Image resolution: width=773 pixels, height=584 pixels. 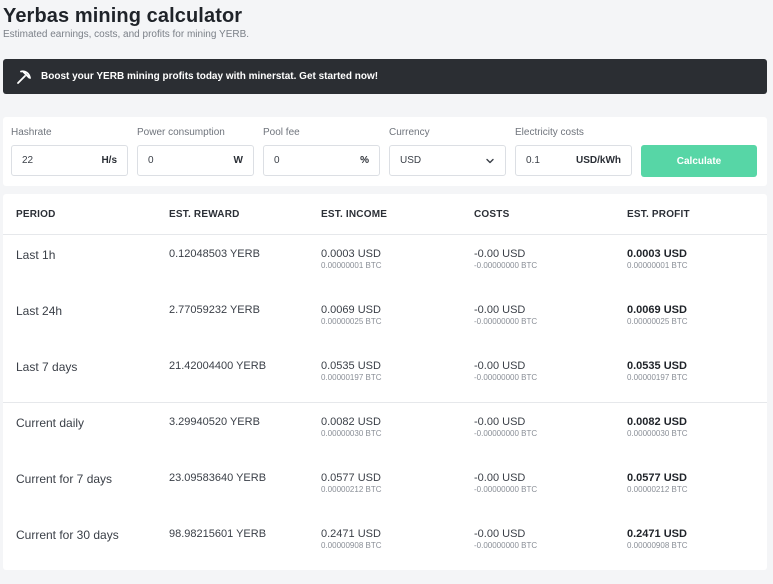 I want to click on pool-fee-input: 0 %, so click(x=321, y=160).